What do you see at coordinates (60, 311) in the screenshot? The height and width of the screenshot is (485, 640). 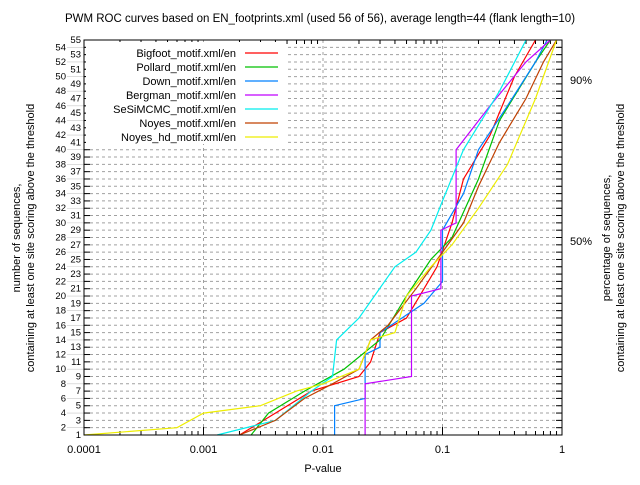 I see `y-tick-label: 18` at bounding box center [60, 311].